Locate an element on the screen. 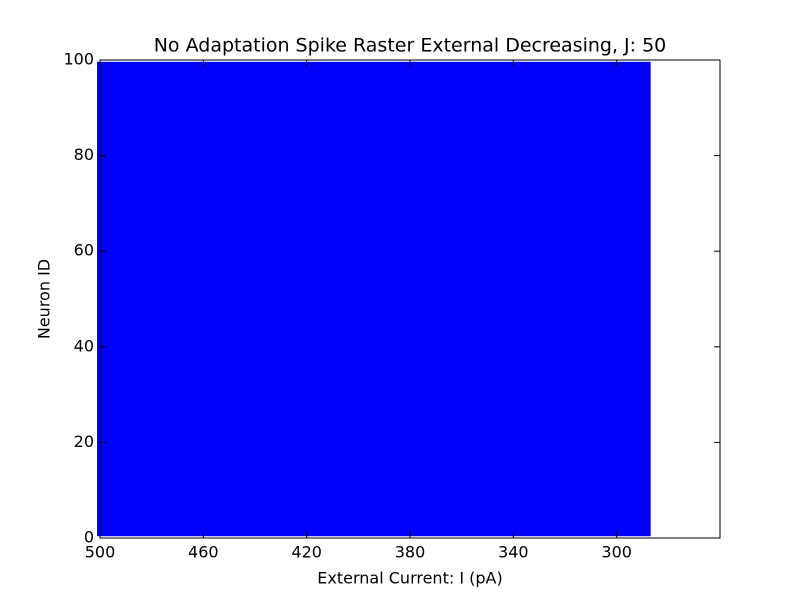  y-tick-label: 60 is located at coordinates (84, 250).